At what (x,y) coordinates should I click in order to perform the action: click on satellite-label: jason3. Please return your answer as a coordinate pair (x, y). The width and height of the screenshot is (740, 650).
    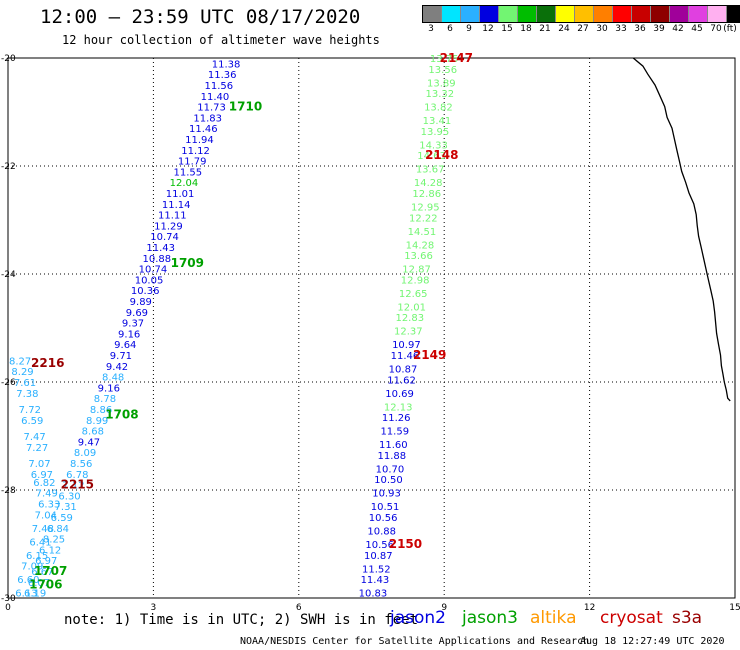
    Looking at the image, I should click on (490, 618).